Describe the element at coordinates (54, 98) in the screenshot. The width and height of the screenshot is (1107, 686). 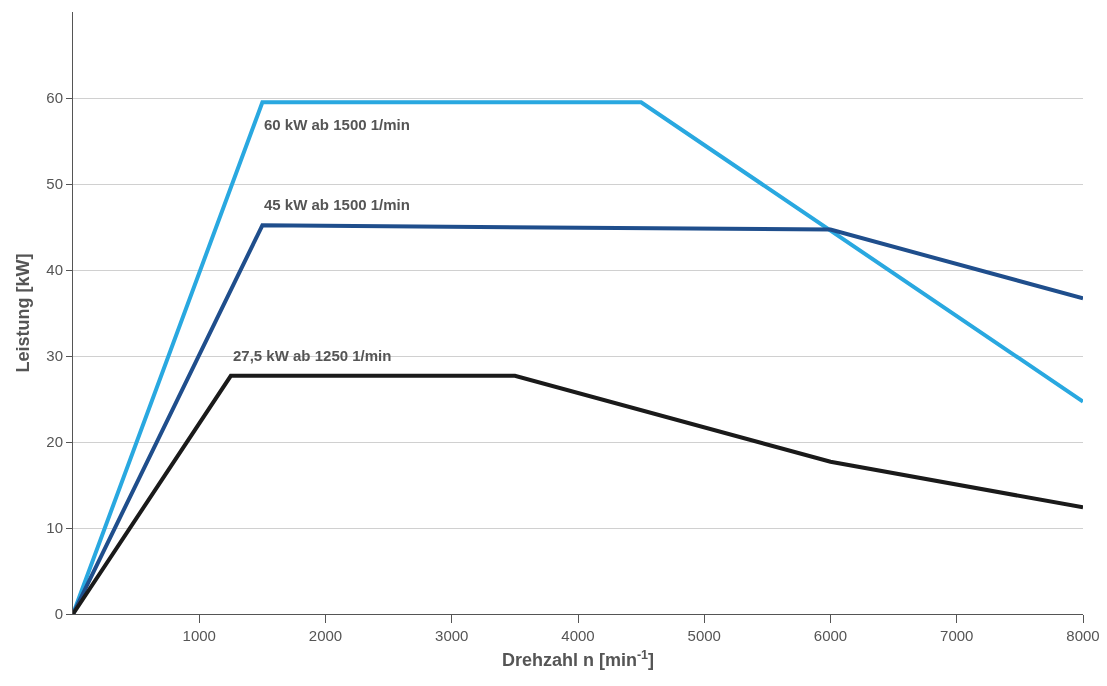
I see `y-tick-label: 60` at that location.